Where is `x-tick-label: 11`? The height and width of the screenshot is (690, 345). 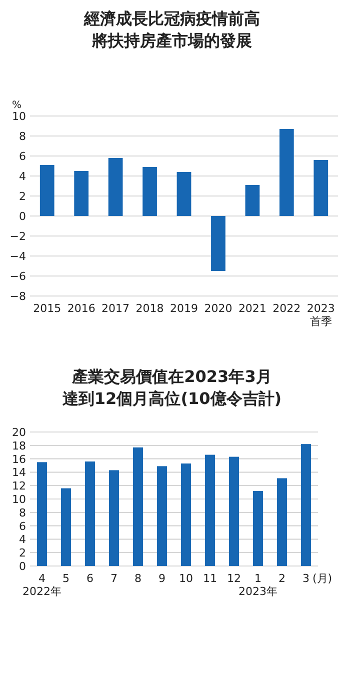 x-tick-label: 11 is located at coordinates (210, 578).